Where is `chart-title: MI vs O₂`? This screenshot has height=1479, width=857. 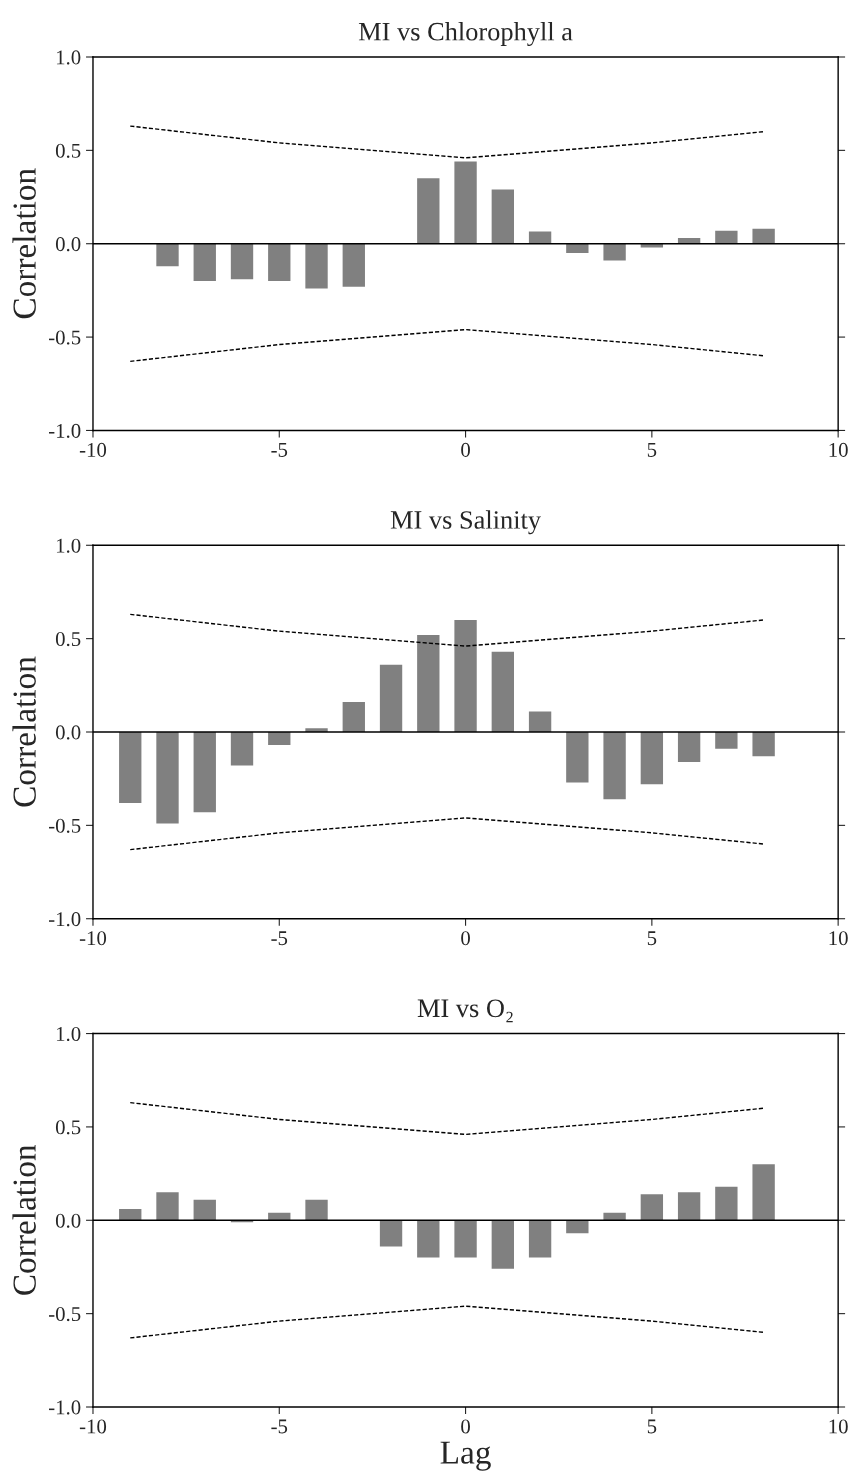 chart-title: MI vs O₂ is located at coordinates (465, 1011).